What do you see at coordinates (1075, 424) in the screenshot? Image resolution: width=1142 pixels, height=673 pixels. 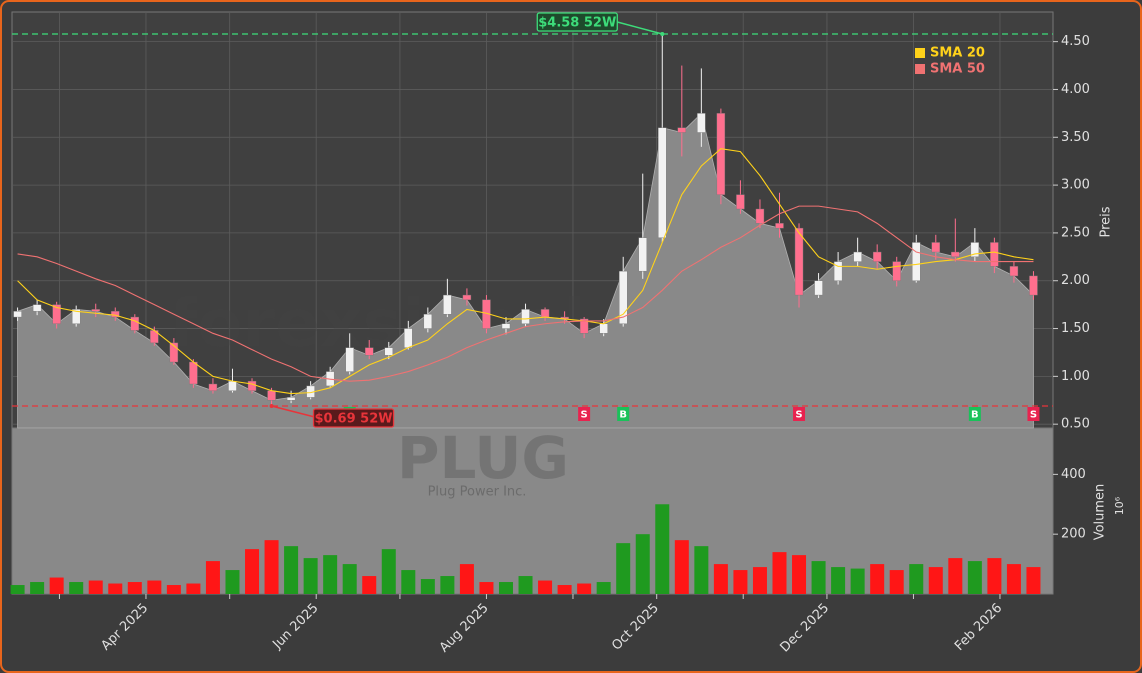 I see `y-tick-label: 0.50` at bounding box center [1075, 424].